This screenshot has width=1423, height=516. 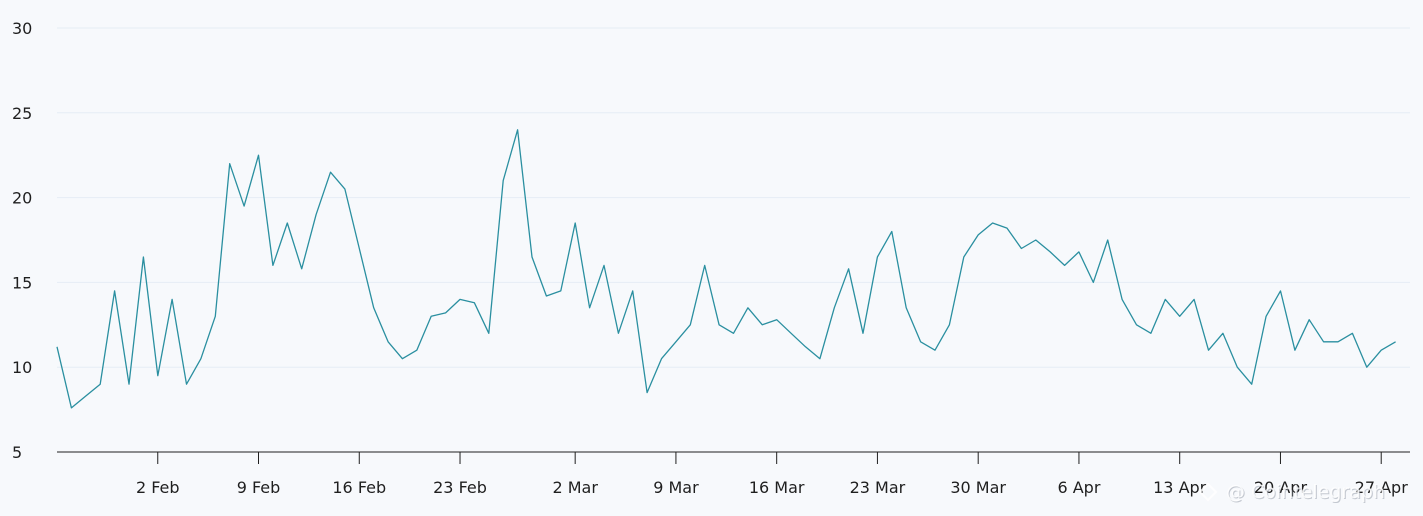 What do you see at coordinates (575, 487) in the screenshot?
I see `x-tick-label: 2 Mar` at bounding box center [575, 487].